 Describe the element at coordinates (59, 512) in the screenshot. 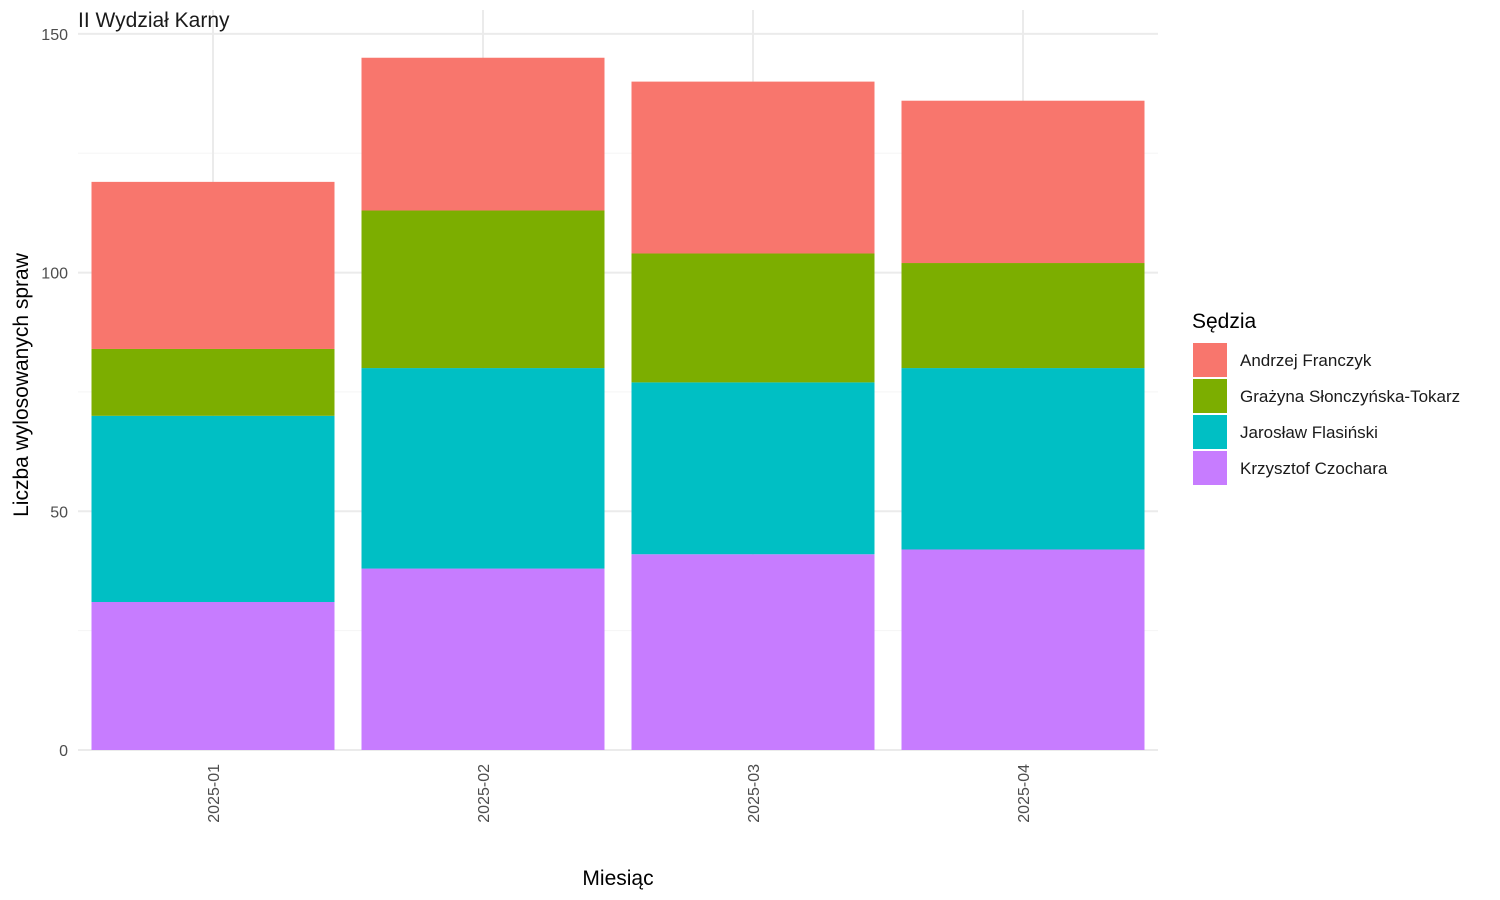

I see `y-tick-label: 50` at that location.